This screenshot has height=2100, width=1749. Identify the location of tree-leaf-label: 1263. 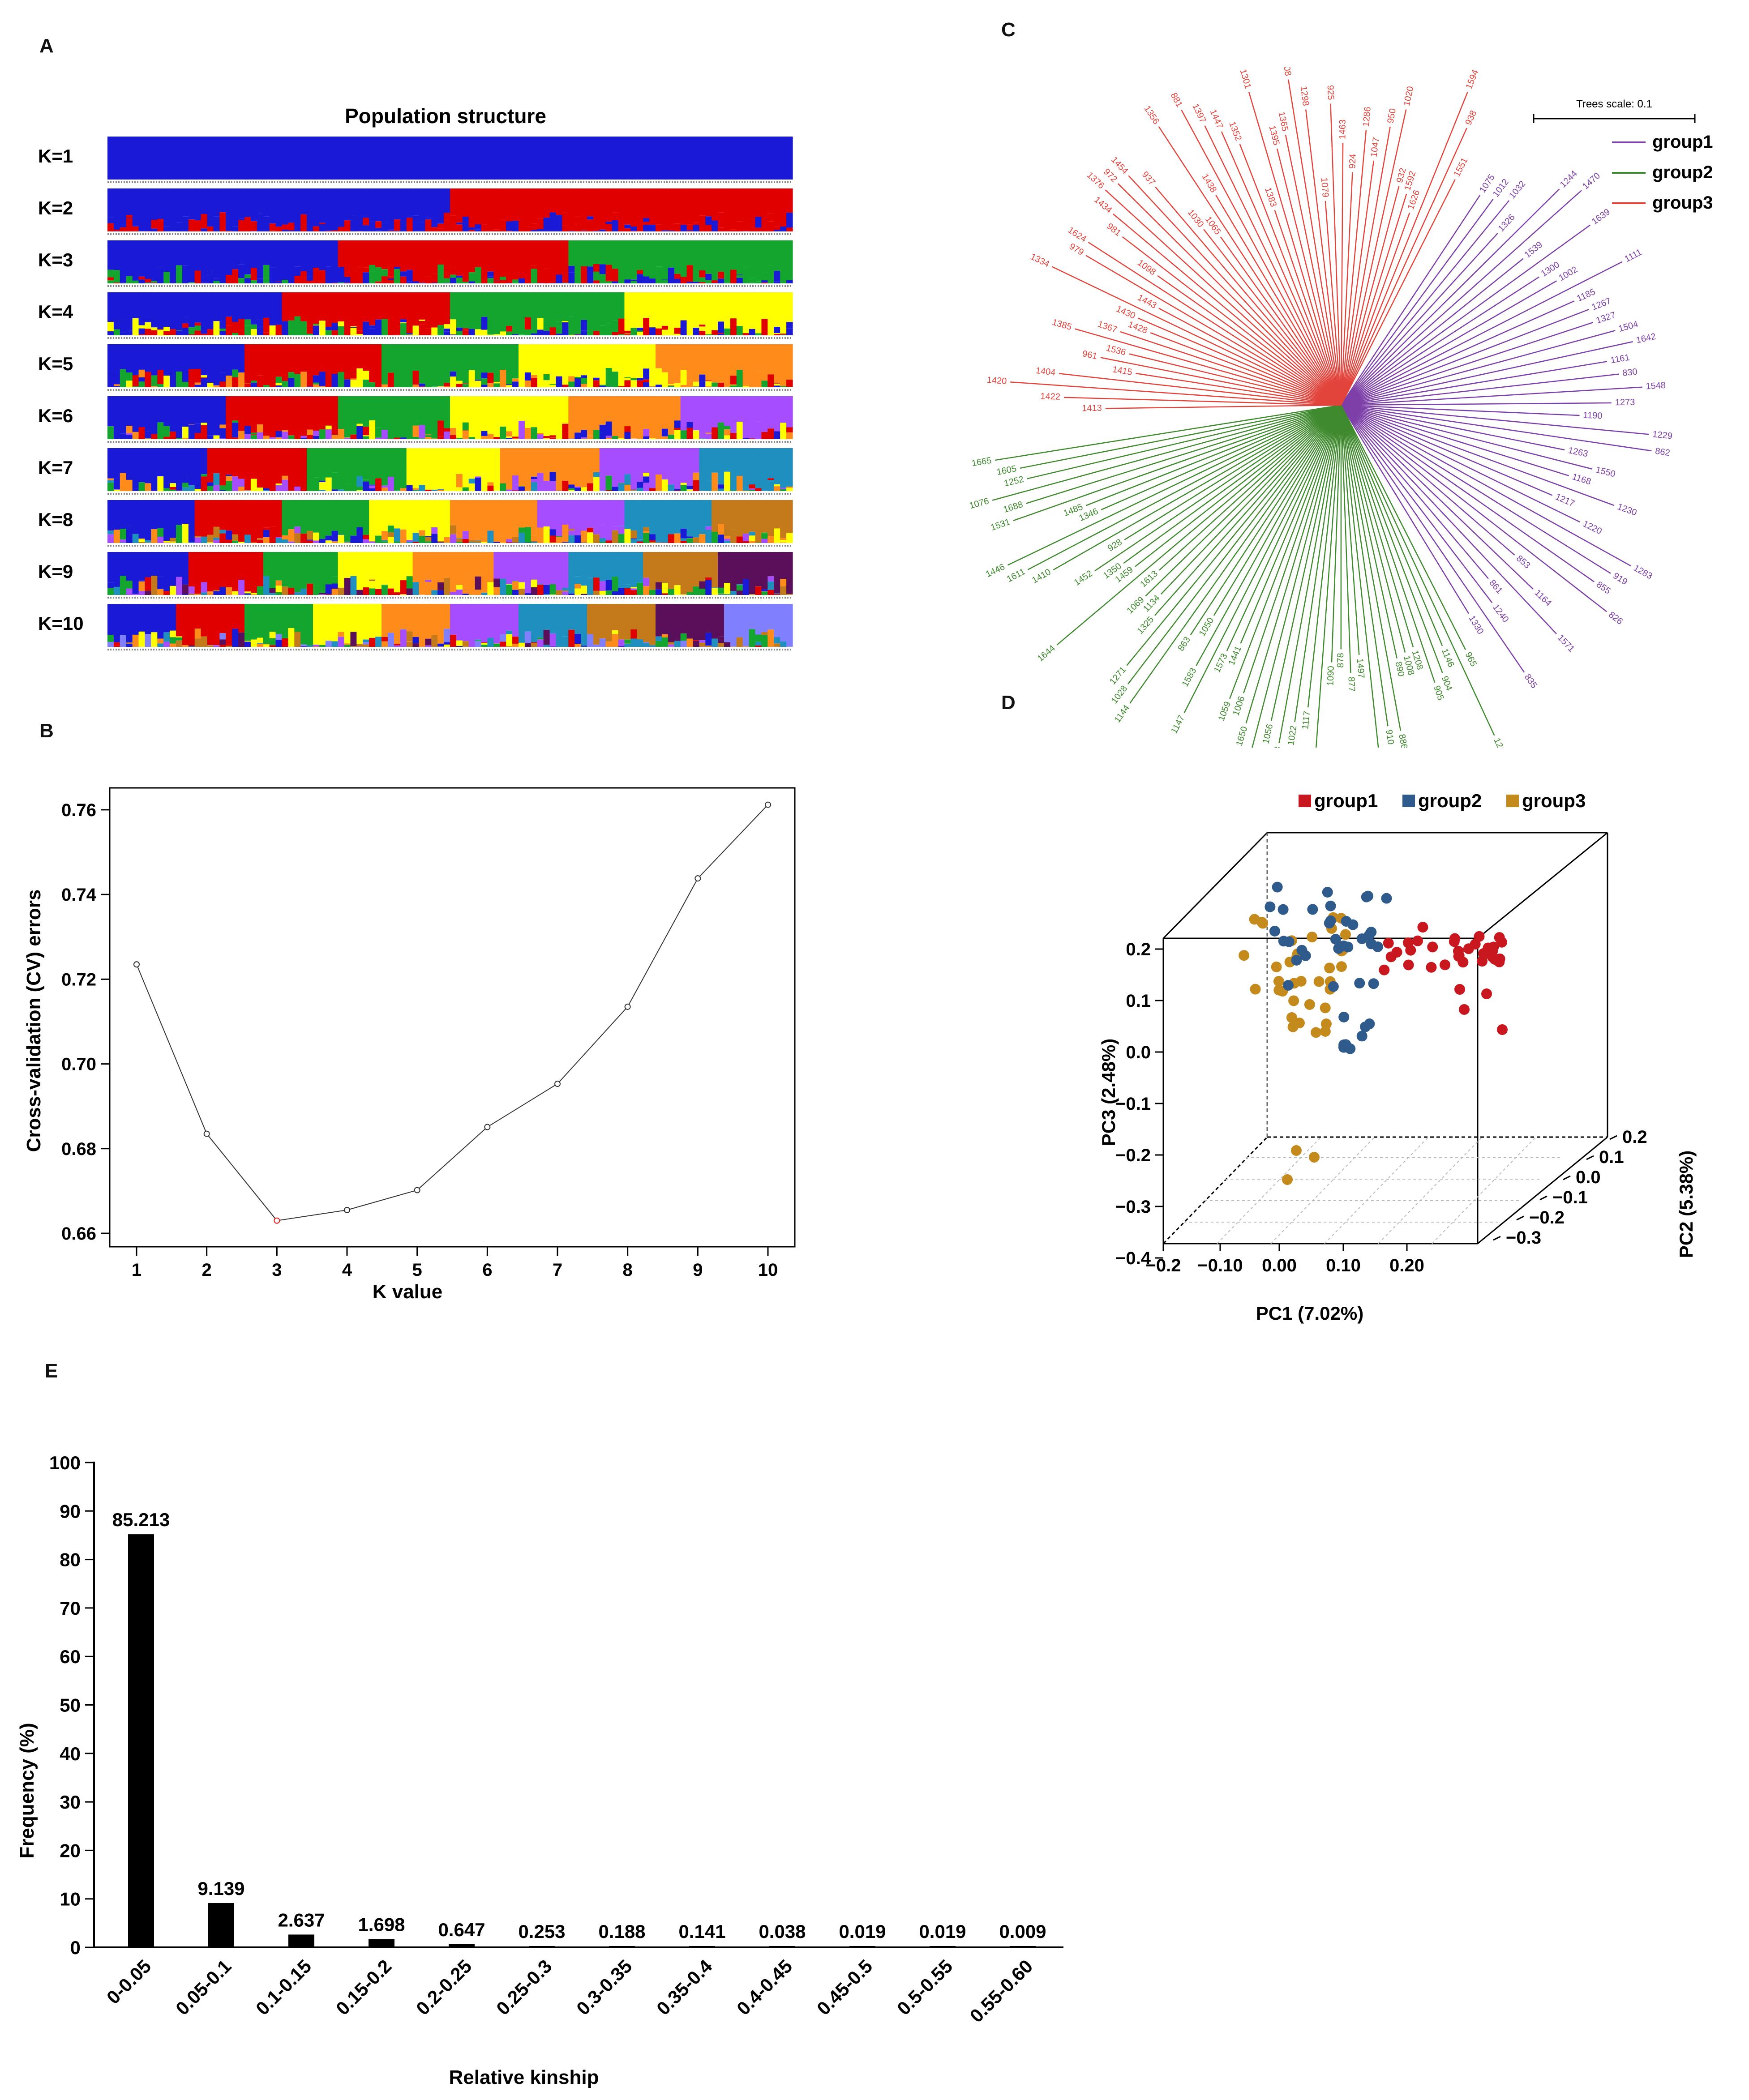
(1578, 452).